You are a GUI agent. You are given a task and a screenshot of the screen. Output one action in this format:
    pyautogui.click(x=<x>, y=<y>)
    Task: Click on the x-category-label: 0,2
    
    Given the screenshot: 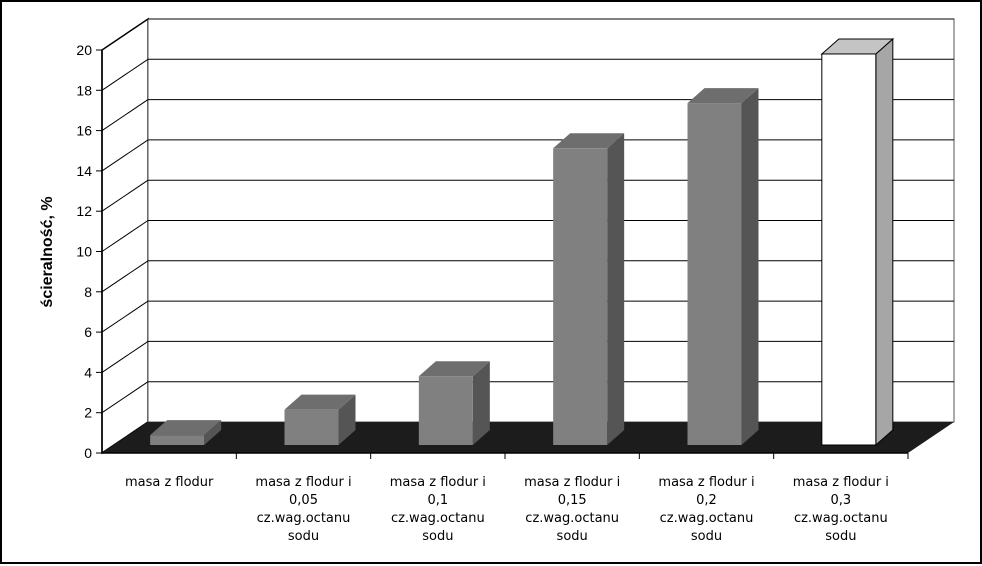 What is the action you would take?
    pyautogui.click(x=706, y=500)
    